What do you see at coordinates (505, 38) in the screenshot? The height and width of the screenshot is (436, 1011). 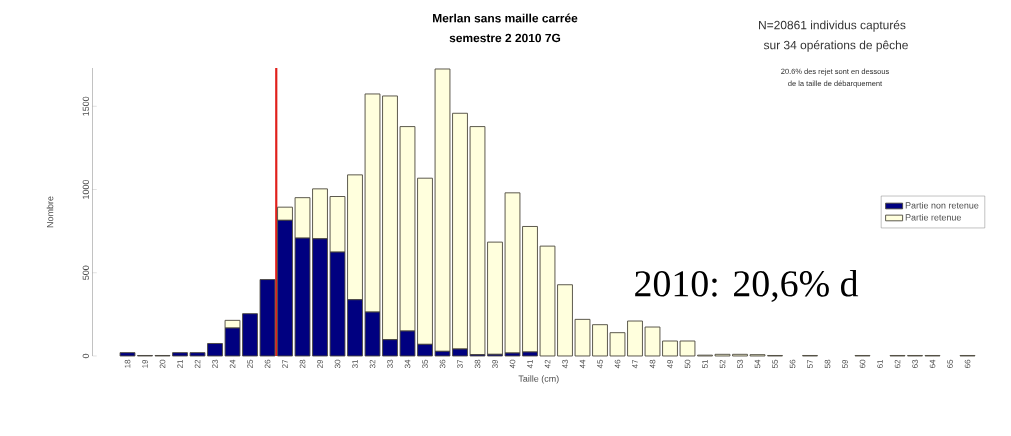 I see `chart-subtitle: semestre 2 2010 7G` at bounding box center [505, 38].